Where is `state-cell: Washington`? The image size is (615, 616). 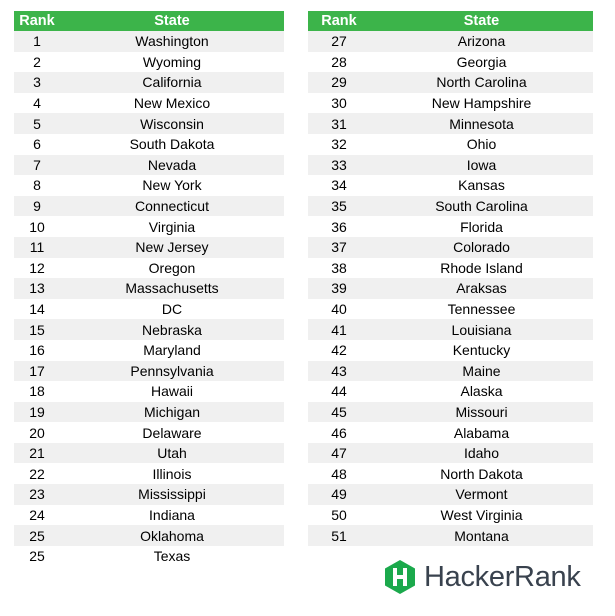 state-cell: Washington is located at coordinates (172, 41).